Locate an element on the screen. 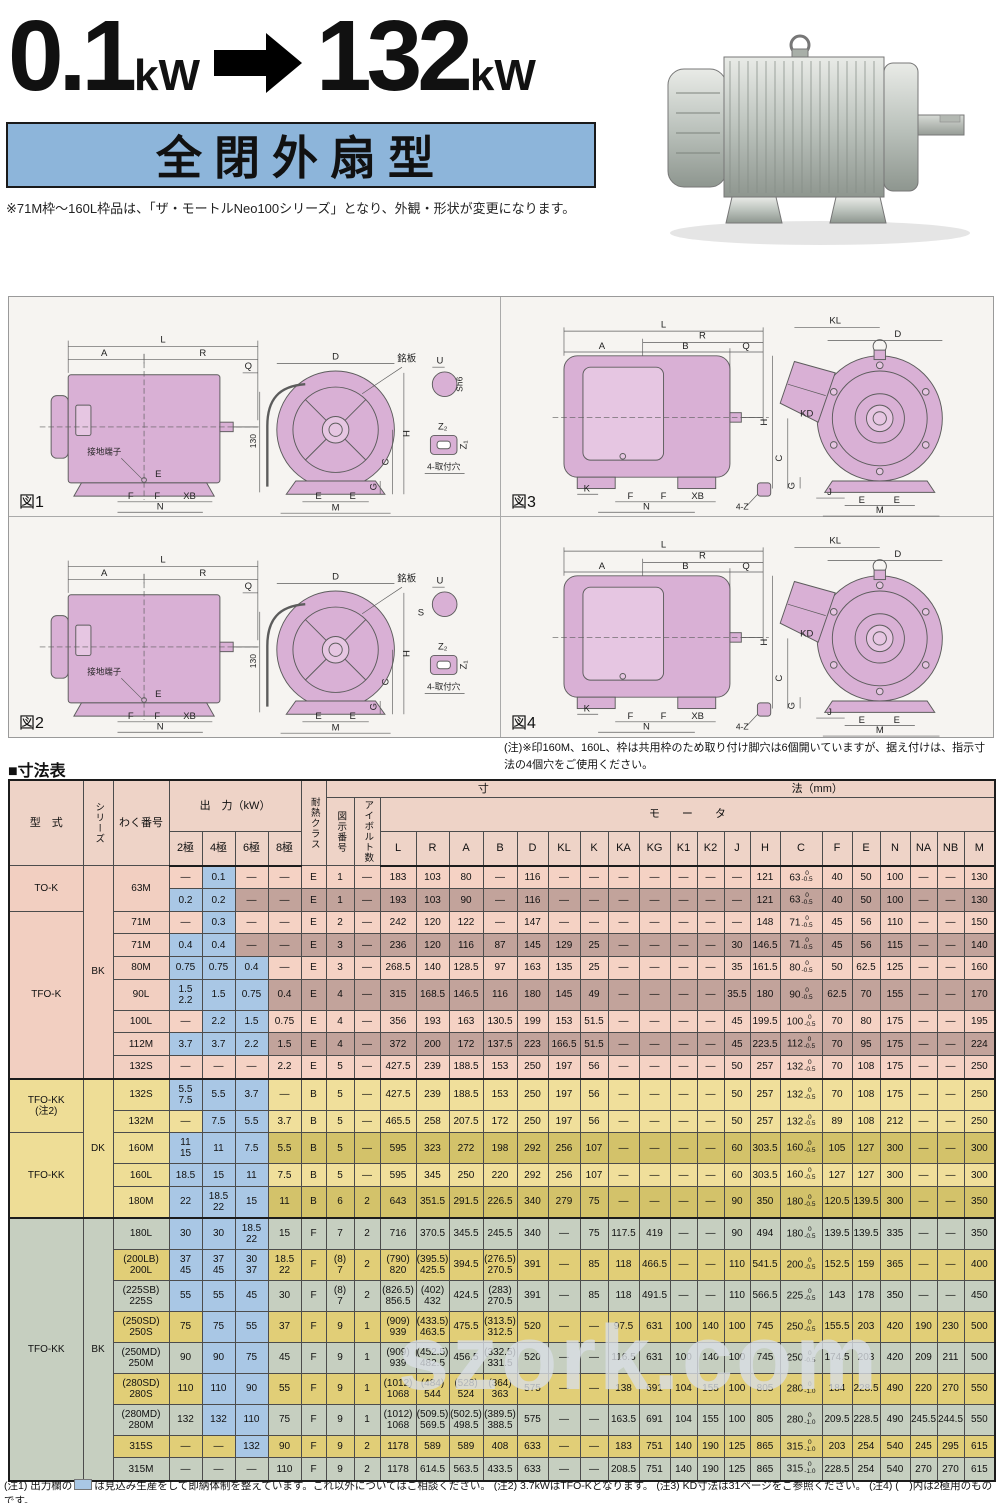  heat-class-cell: F is located at coordinates (313, 1388).